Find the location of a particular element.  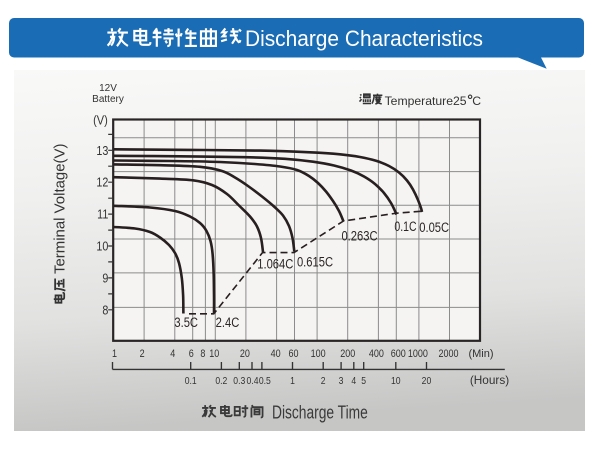

svg-text: 400 is located at coordinates (376, 354).